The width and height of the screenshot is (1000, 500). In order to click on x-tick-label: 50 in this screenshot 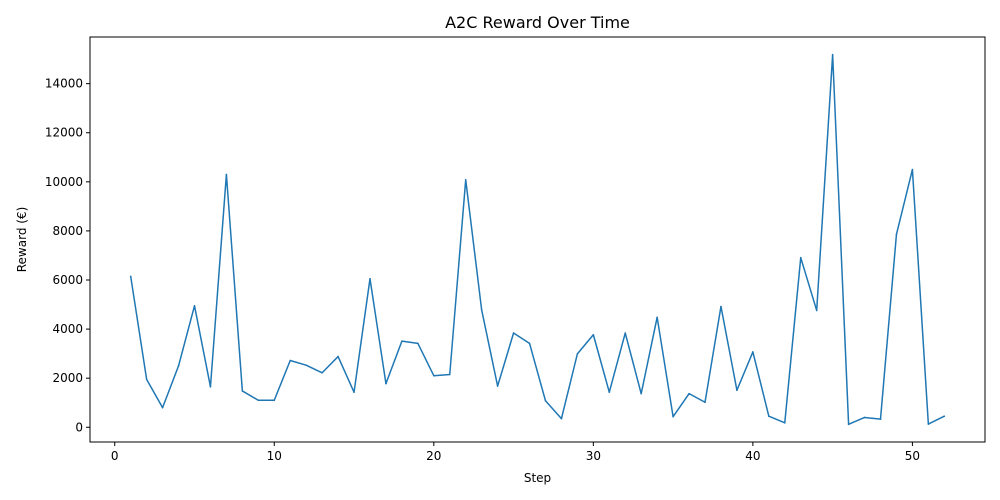, I will do `click(912, 456)`.